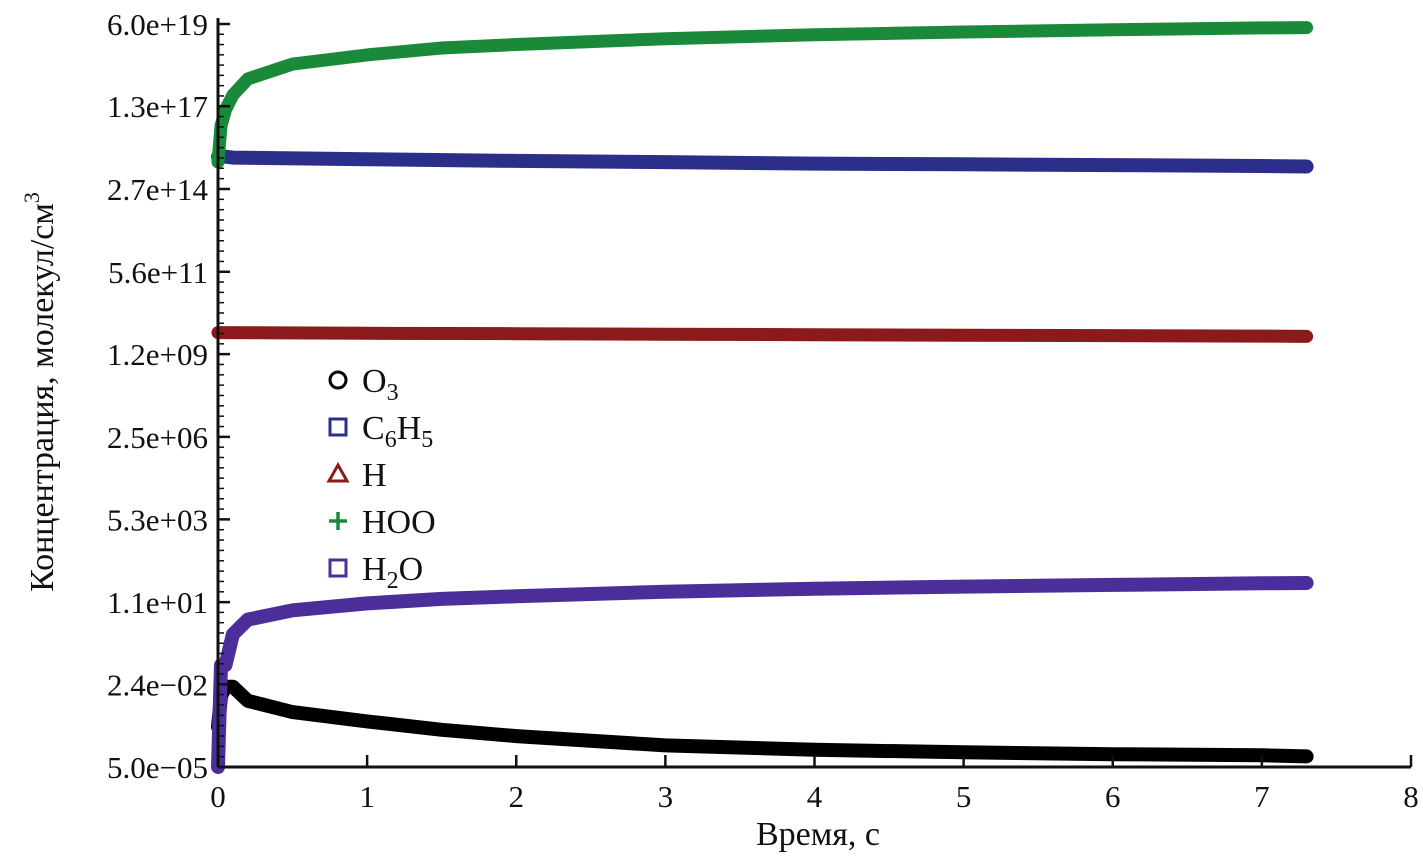 The image size is (1423, 862). What do you see at coordinates (157, 519) in the screenshot?
I see `y-tick-label: 5.3e+03` at bounding box center [157, 519].